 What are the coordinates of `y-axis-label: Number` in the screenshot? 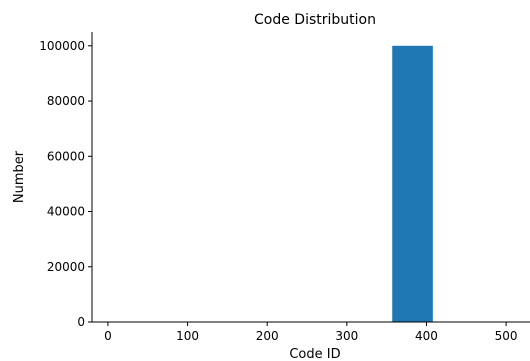 It's located at (19, 176).